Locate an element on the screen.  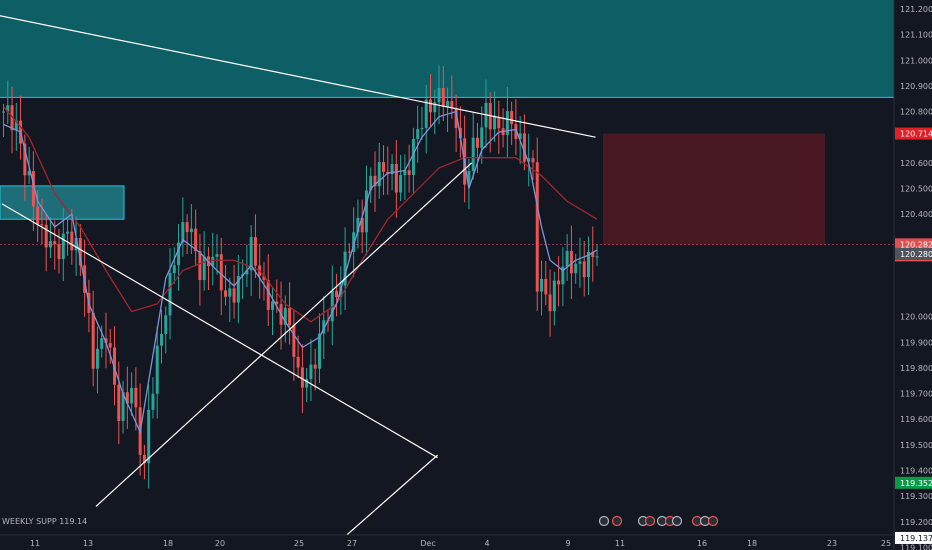
stop-price-tag-bg is located at coordinates (913, 133).